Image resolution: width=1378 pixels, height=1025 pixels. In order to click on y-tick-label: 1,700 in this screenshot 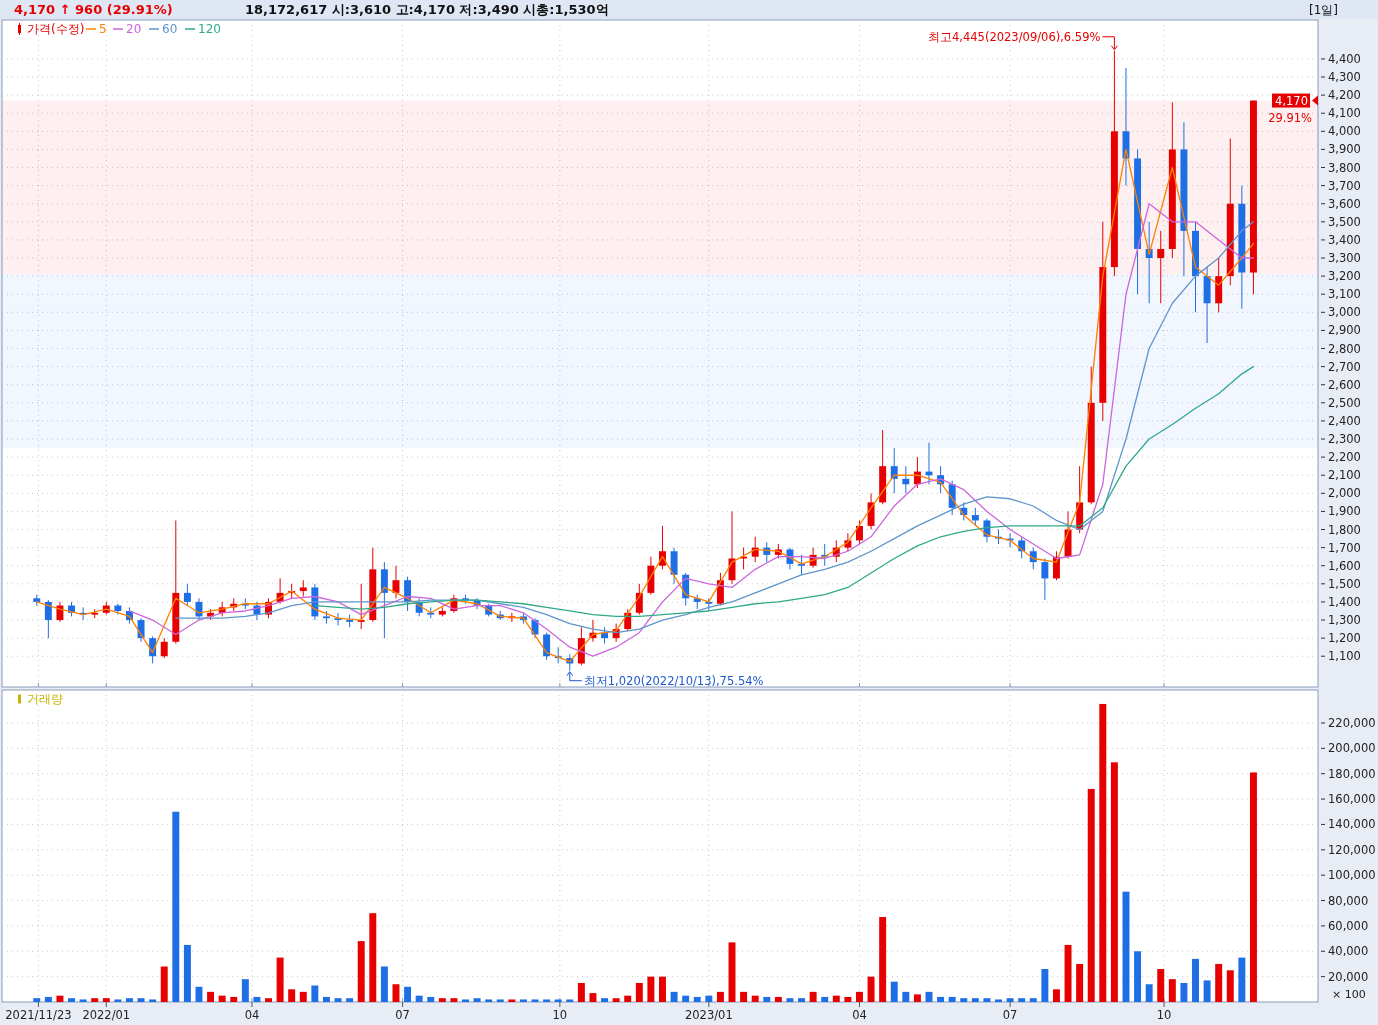, I will do `click(1344, 547)`.